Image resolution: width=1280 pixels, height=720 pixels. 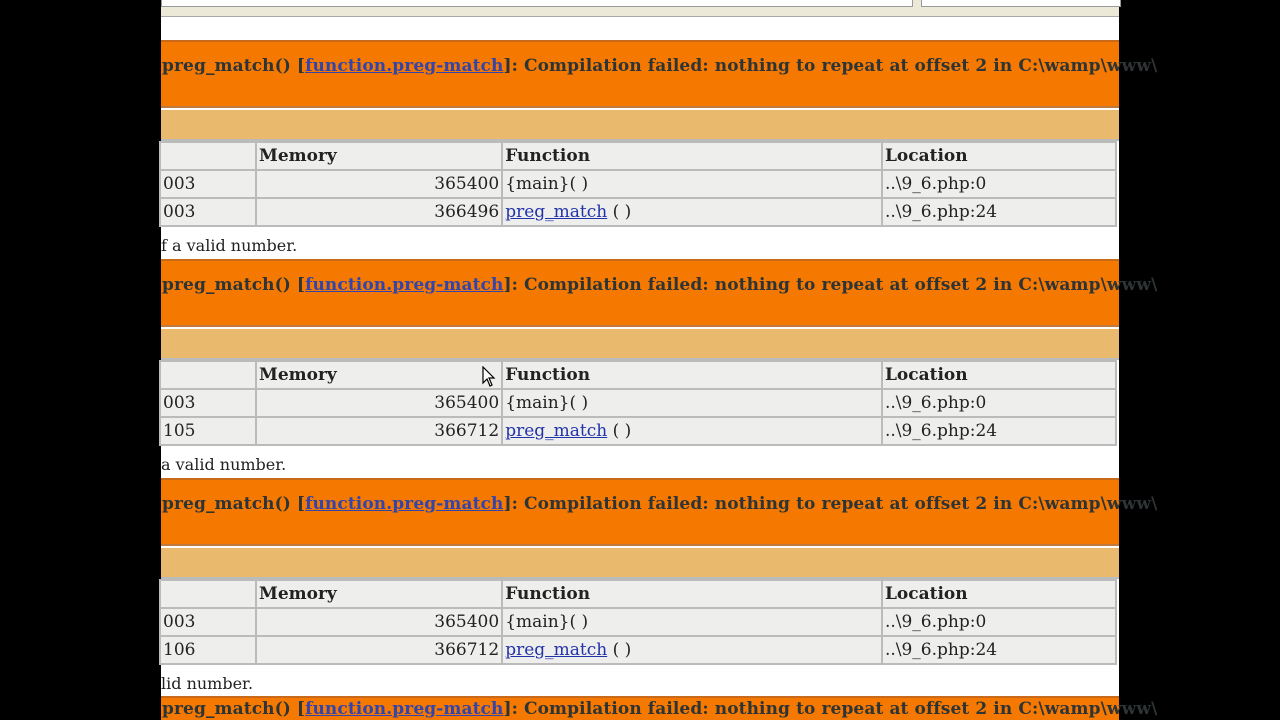 I want to click on address-bar, so click(x=537, y=3).